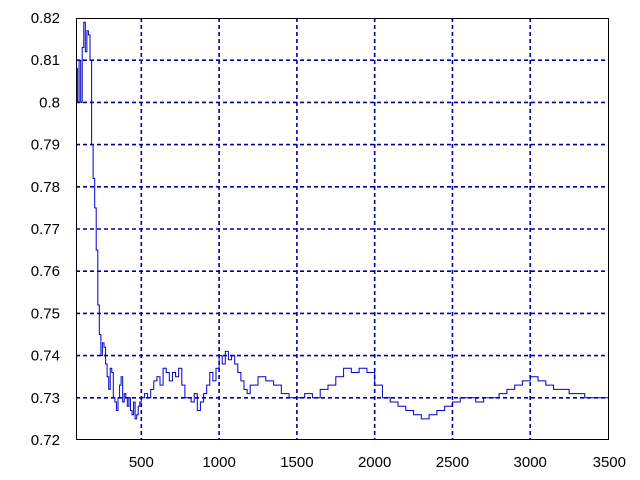 The width and height of the screenshot is (640, 480). Describe the element at coordinates (45, 187) in the screenshot. I see `y-tick-label: 0.78` at that location.